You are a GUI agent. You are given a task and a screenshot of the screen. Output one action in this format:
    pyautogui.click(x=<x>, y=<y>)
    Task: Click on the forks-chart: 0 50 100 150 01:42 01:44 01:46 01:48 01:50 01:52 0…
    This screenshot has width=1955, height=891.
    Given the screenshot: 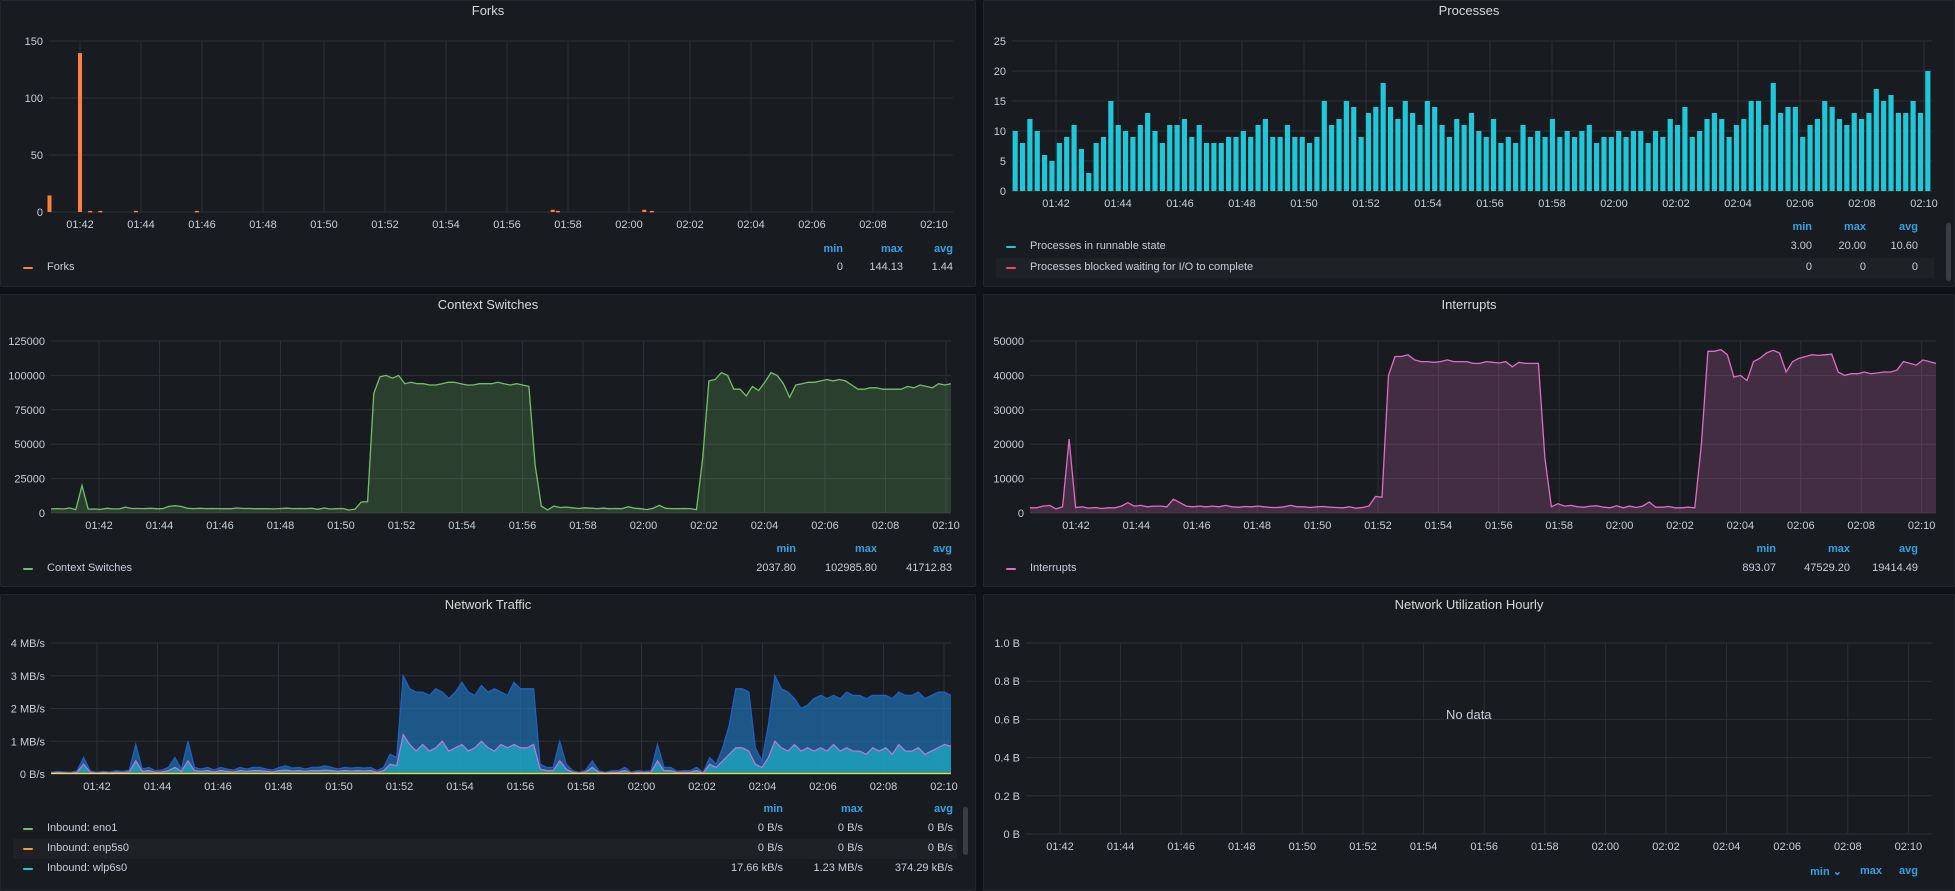 What is the action you would take?
    pyautogui.click(x=488, y=121)
    